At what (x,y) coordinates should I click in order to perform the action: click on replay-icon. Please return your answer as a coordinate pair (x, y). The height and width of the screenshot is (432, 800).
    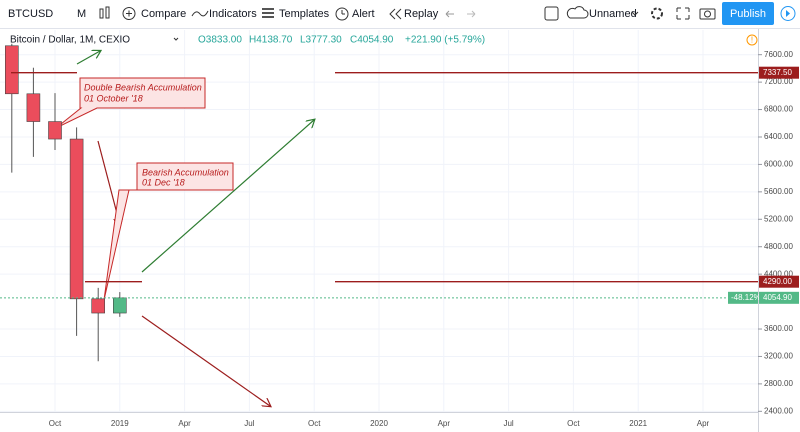
    Looking at the image, I should click on (395, 14).